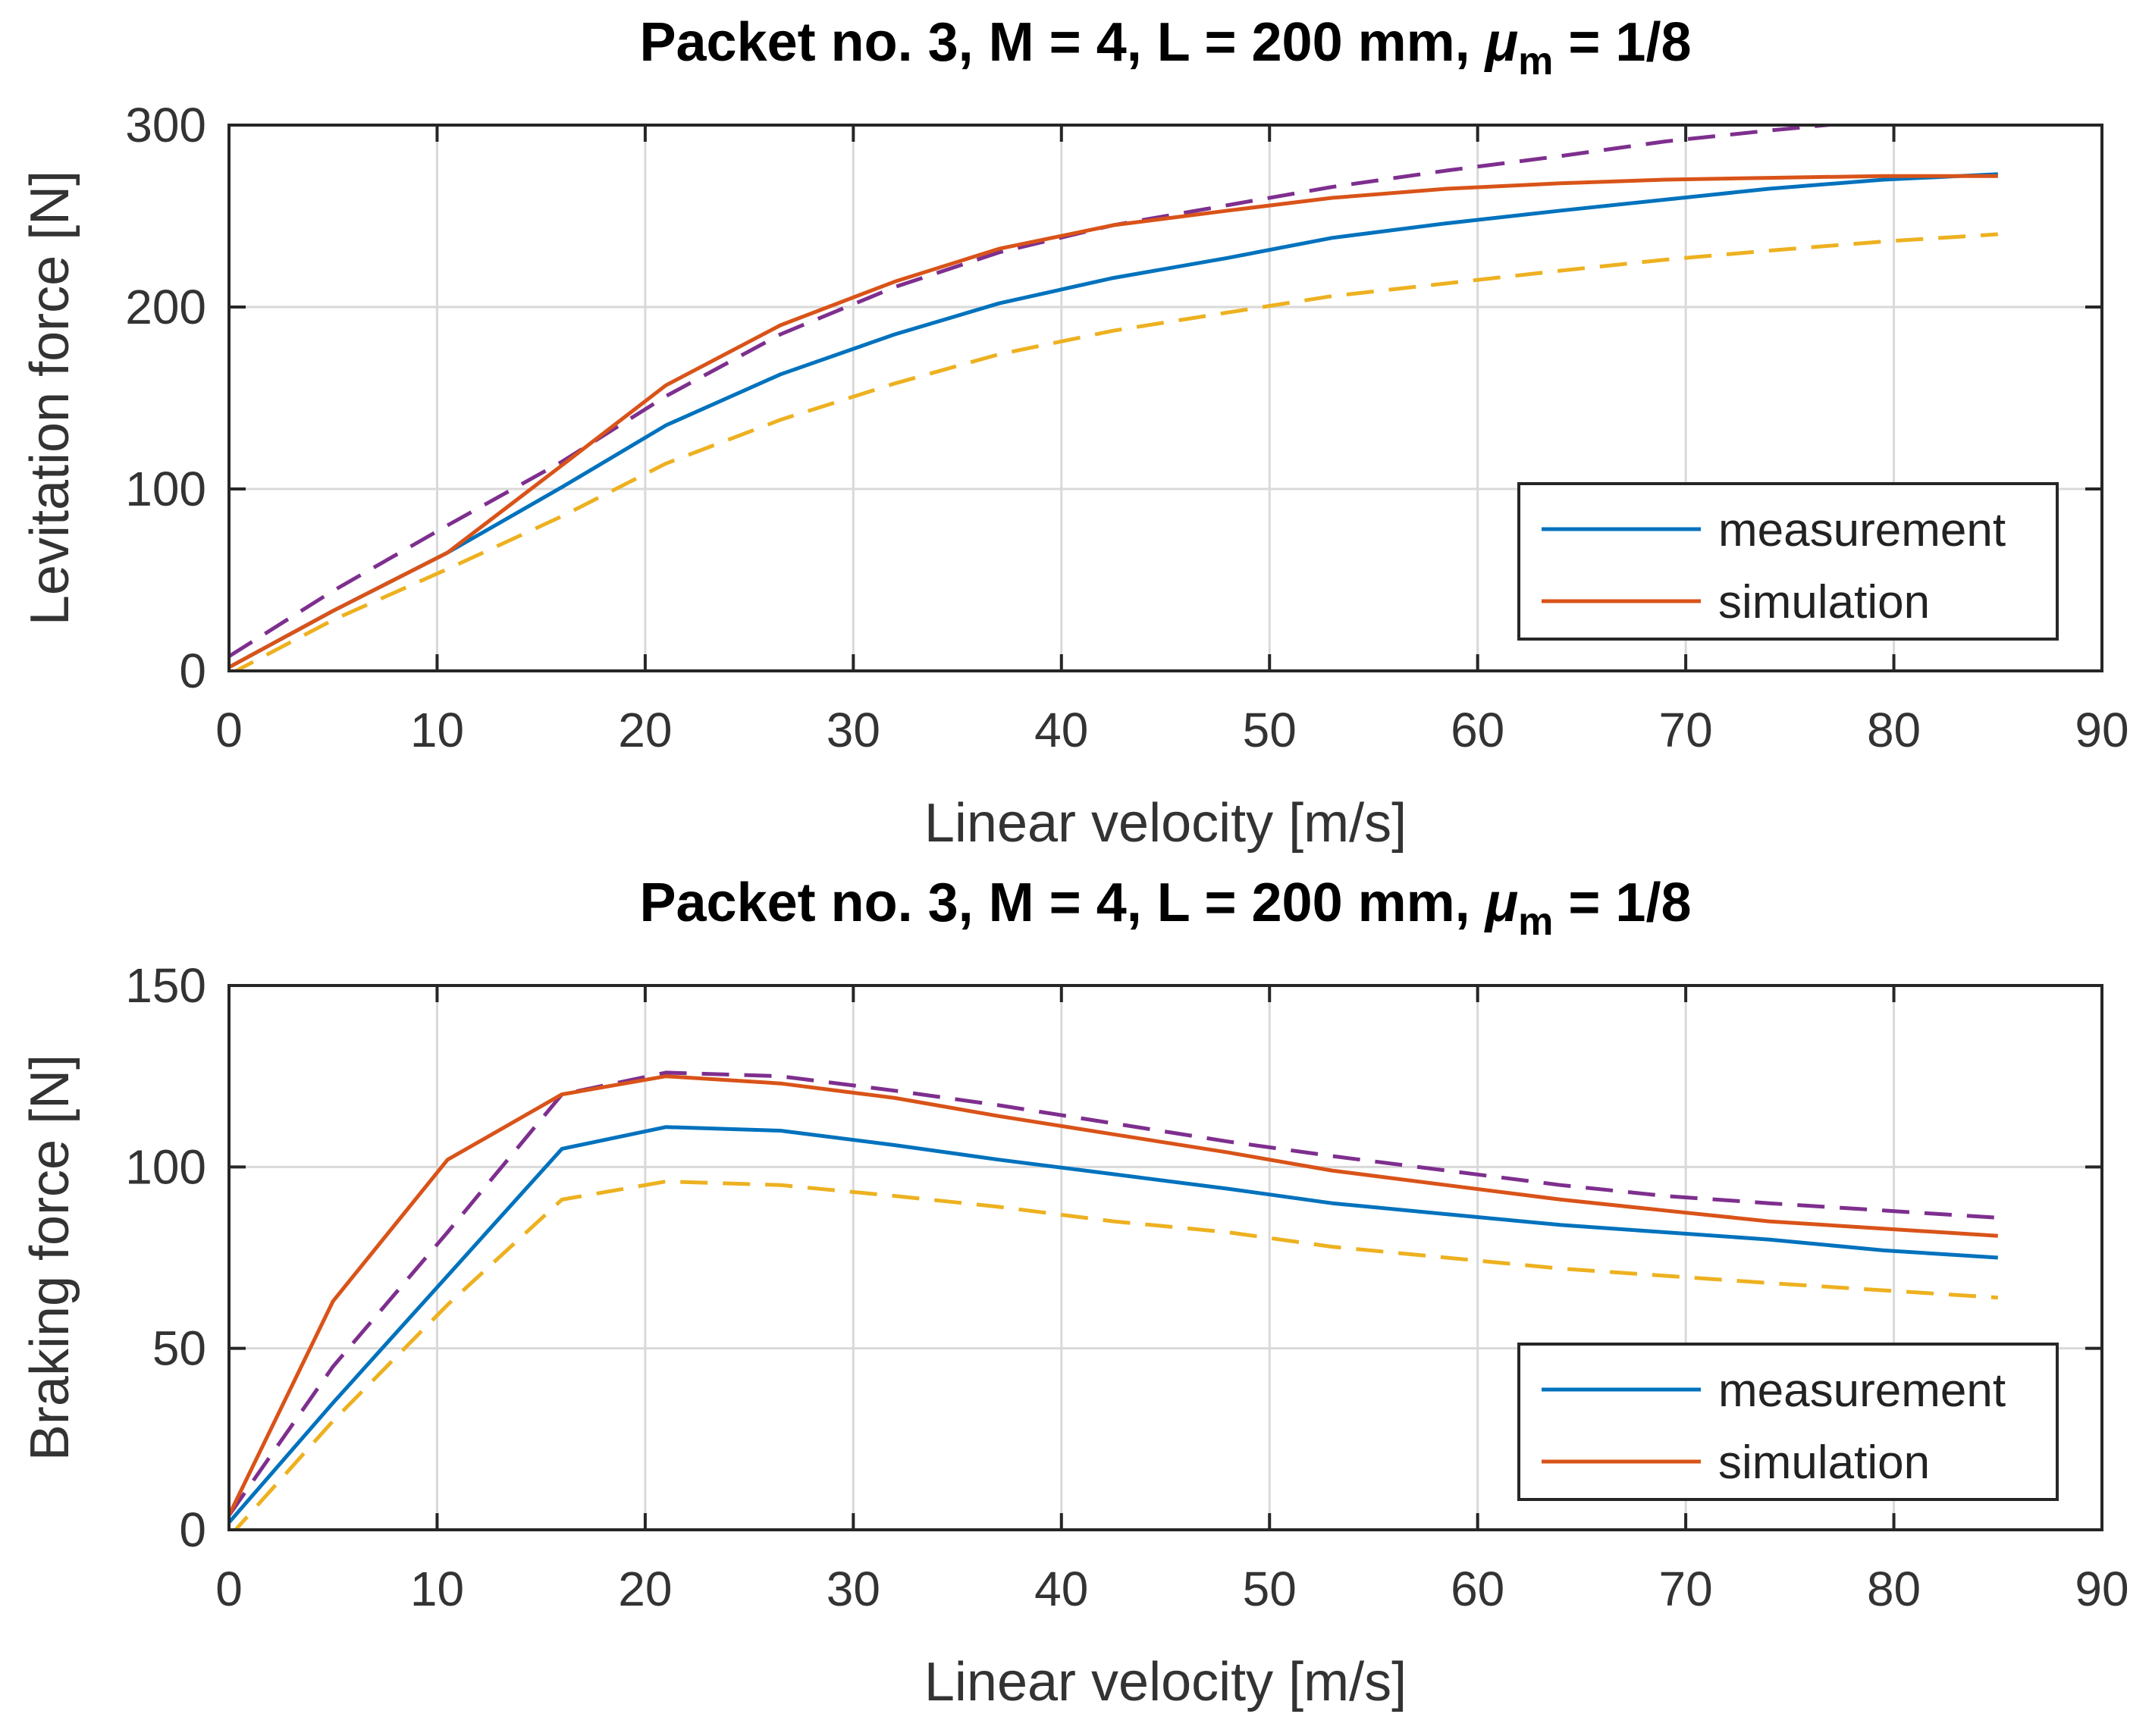 The height and width of the screenshot is (1736, 2152). Describe the element at coordinates (179, 1348) in the screenshot. I see `y-tick-label: 50` at that location.